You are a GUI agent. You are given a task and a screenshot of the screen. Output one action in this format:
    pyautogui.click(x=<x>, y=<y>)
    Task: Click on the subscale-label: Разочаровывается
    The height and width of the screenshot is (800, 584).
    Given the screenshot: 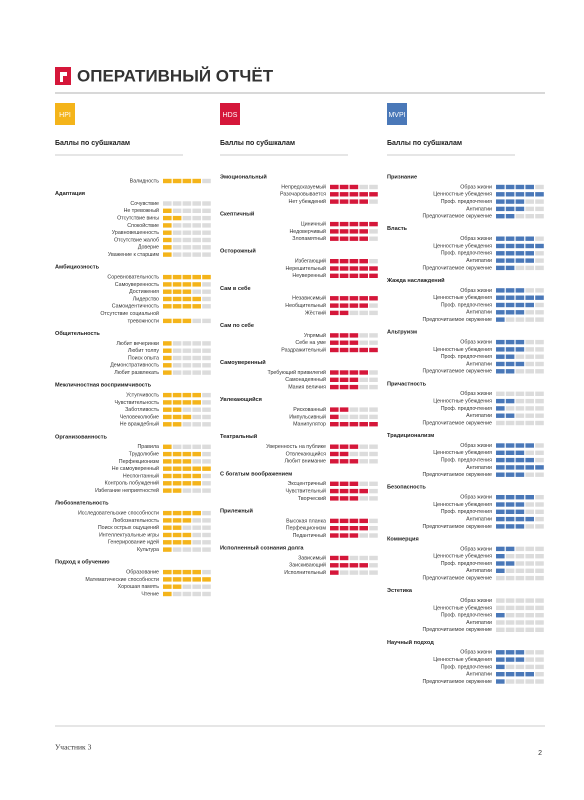 What is the action you would take?
    pyautogui.click(x=303, y=195)
    